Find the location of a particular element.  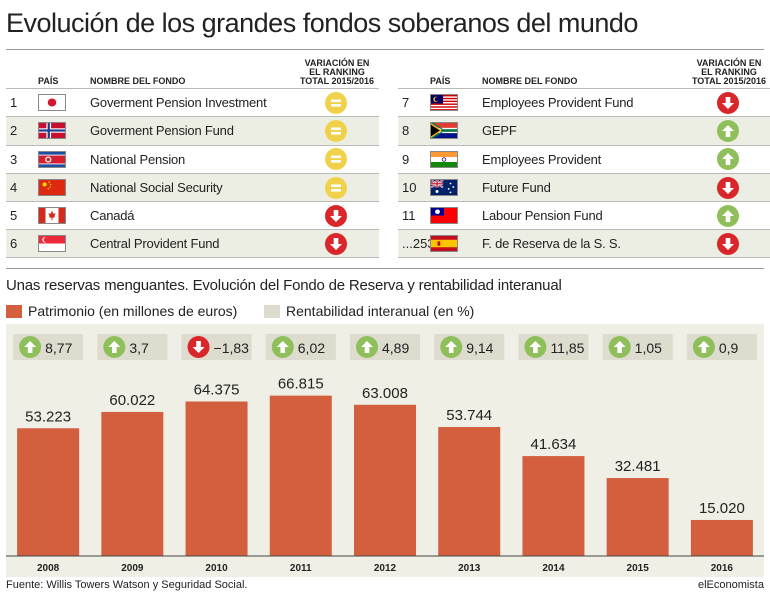

patrimonio-label: 32.481 is located at coordinates (638, 466).